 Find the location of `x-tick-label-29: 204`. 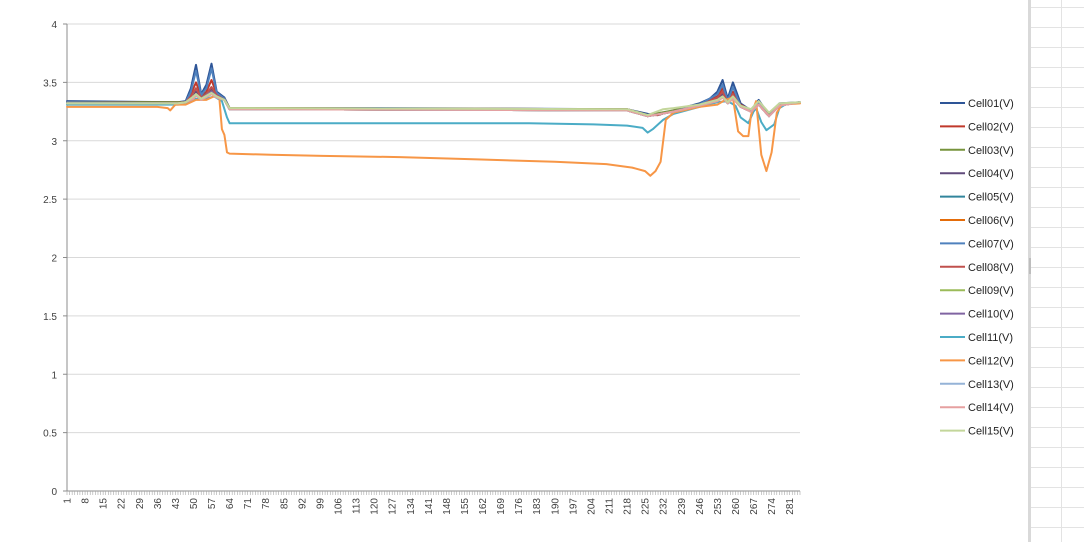

x-tick-label-29: 204 is located at coordinates (591, 506).